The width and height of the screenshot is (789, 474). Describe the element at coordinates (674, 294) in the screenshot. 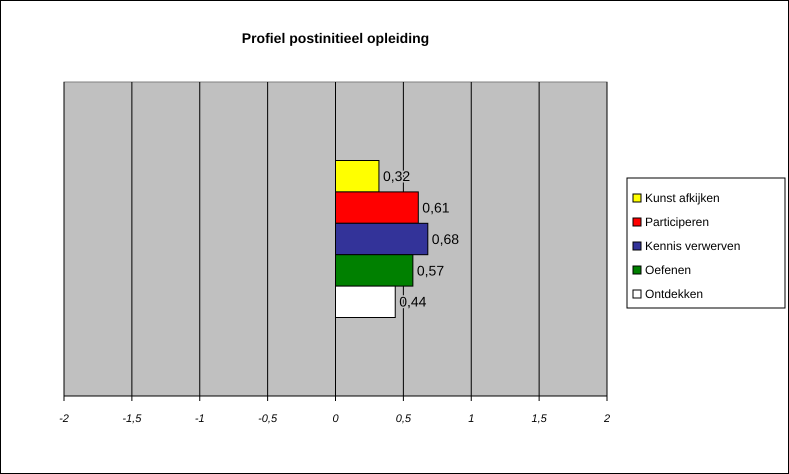

I see `legend-label: Ontdekken` at that location.